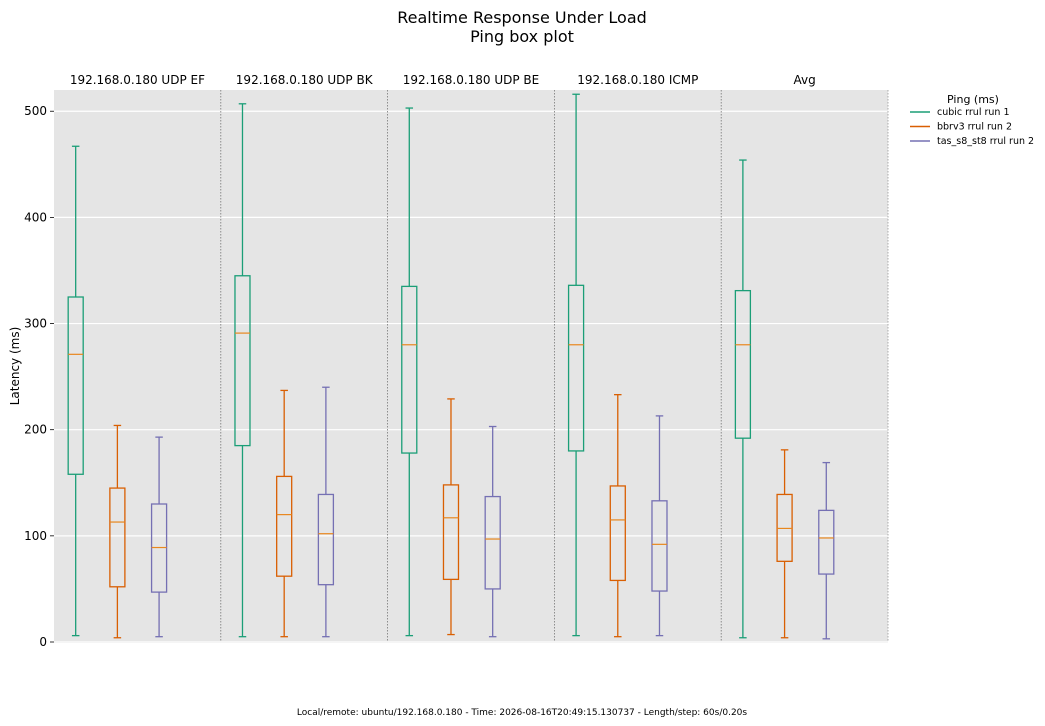  Describe the element at coordinates (35, 430) in the screenshot. I see `y-tick-label: 200` at that location.